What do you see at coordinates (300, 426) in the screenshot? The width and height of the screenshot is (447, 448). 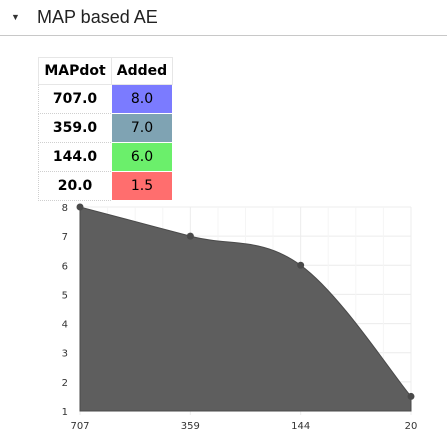 I see `x-tick-label: 144` at bounding box center [300, 426].